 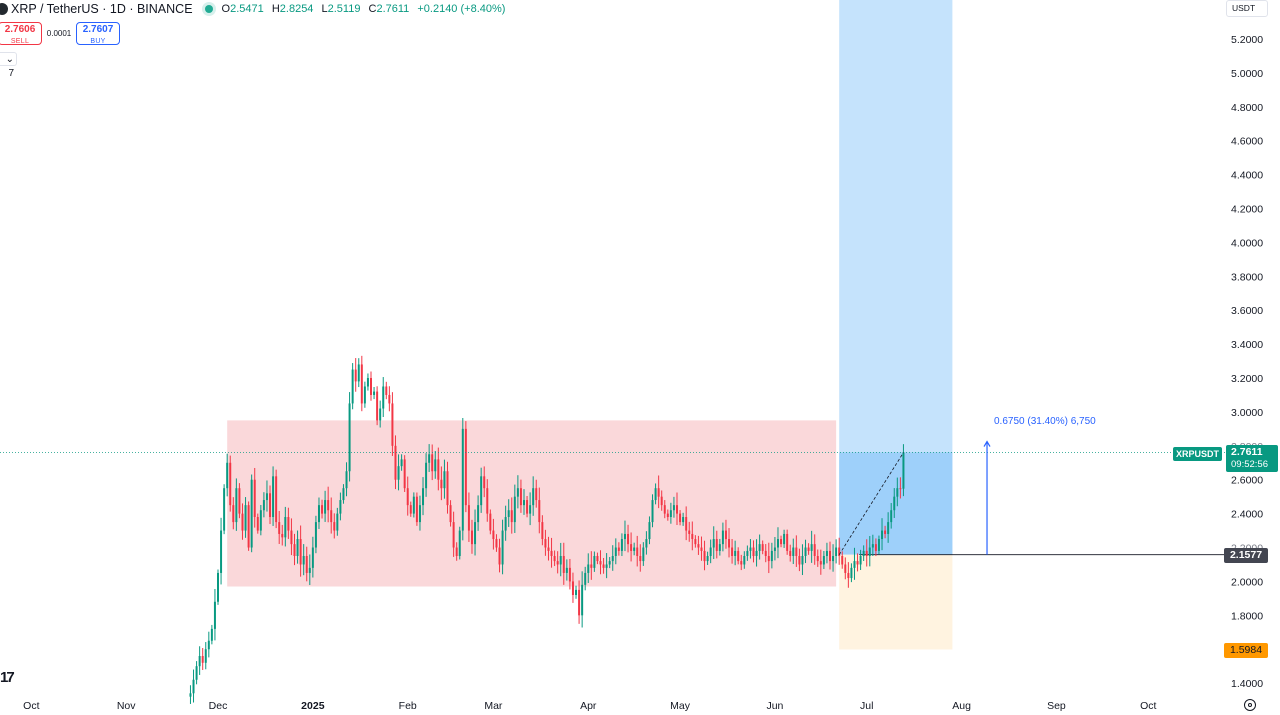 I want to click on settings-icon, so click(x=1250, y=705).